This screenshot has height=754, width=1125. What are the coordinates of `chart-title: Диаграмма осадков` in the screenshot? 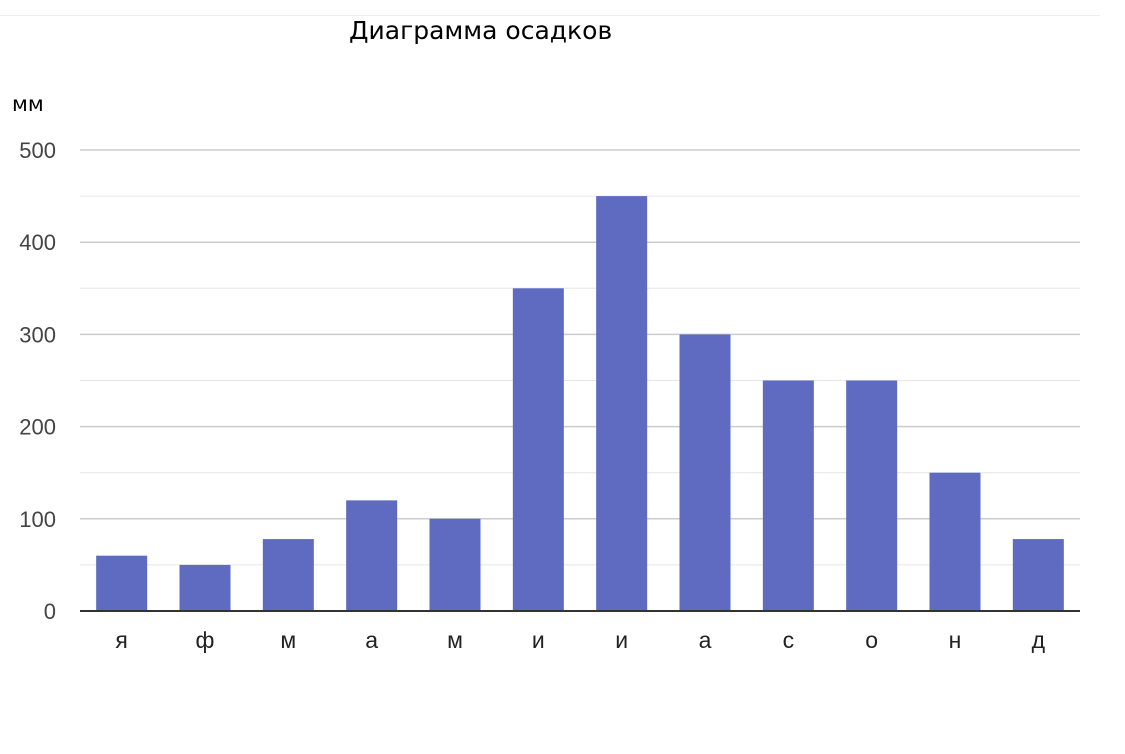 It's located at (481, 30).